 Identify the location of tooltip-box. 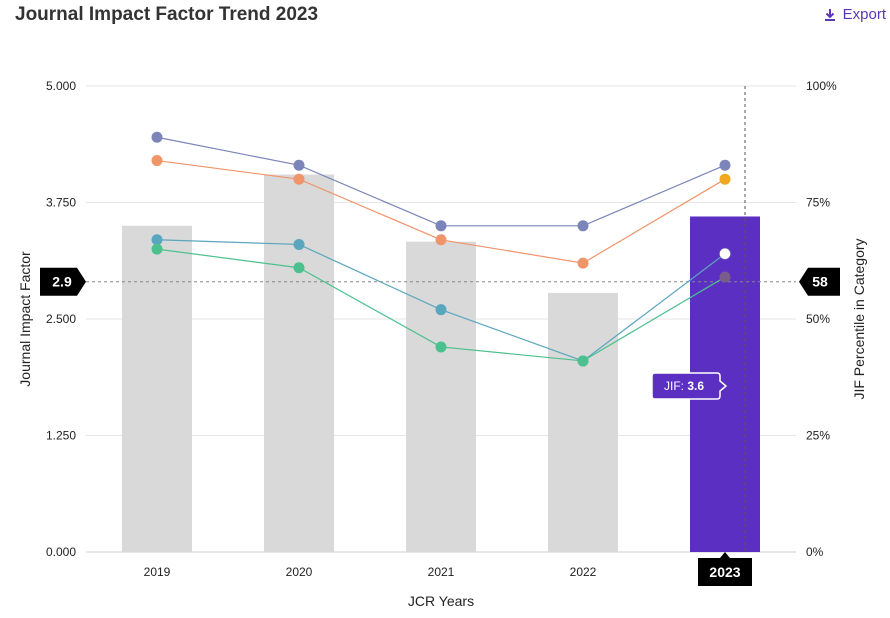
(689, 386).